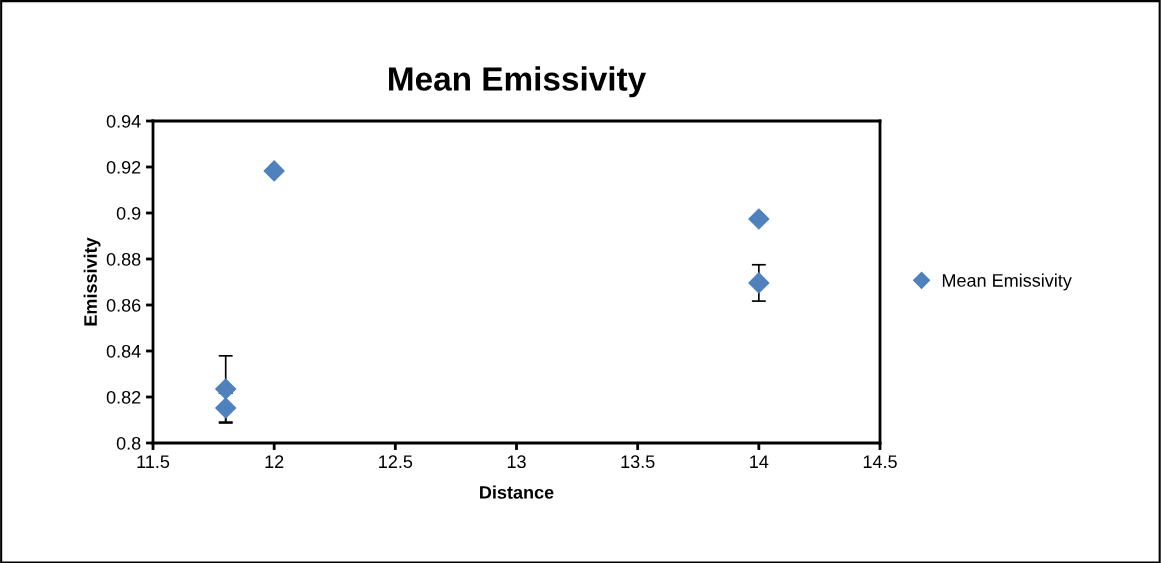 Image resolution: width=1162 pixels, height=563 pixels. Describe the element at coordinates (638, 462) in the screenshot. I see `x-tick-label: 13.5` at that location.